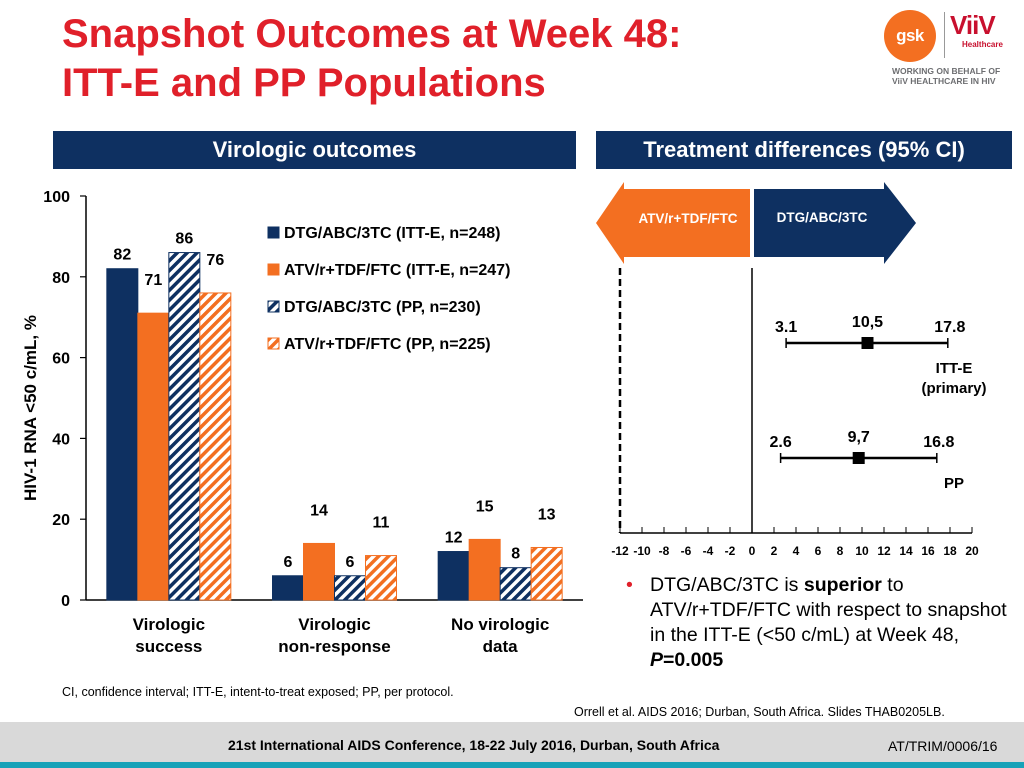 The image size is (1024, 768). Describe the element at coordinates (512, 765) in the screenshot. I see `footer-accent-line` at that location.